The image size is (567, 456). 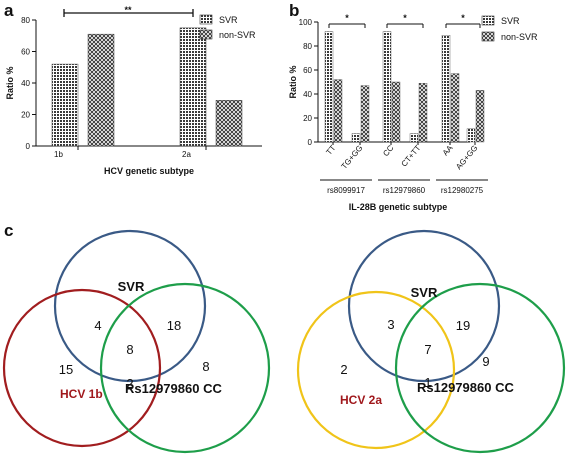 I want to click on venn-2-svr-label: SVR, so click(x=424, y=292).